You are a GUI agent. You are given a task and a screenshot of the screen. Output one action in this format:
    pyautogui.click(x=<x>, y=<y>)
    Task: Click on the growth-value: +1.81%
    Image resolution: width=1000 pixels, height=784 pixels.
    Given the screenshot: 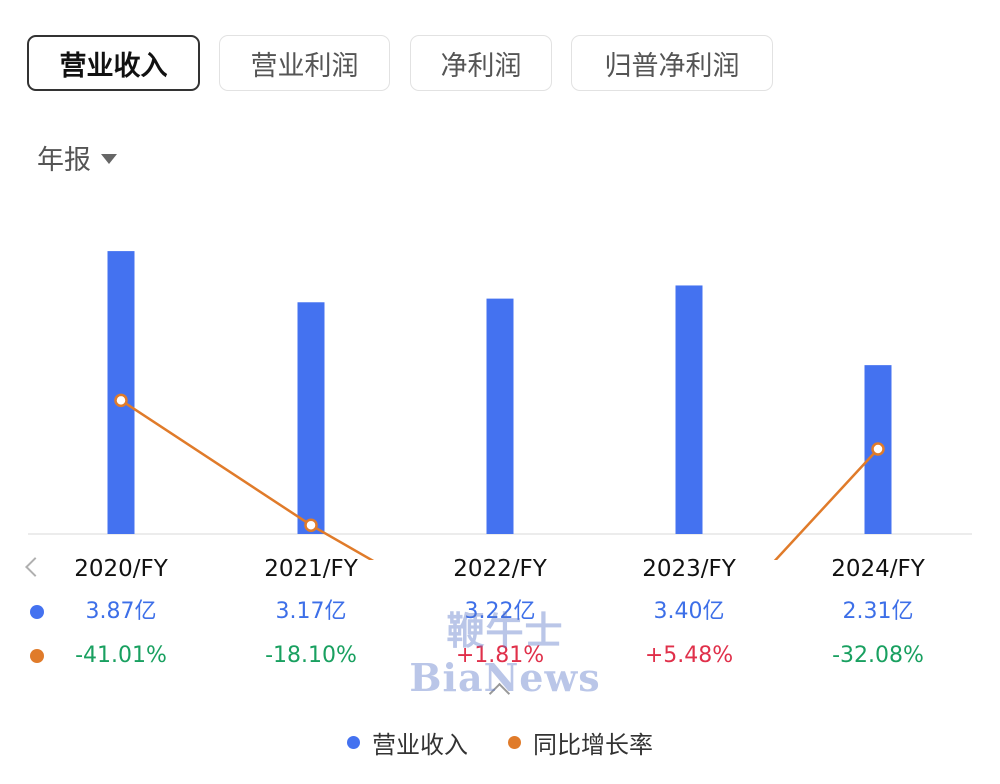 What is the action you would take?
    pyautogui.click(x=500, y=655)
    